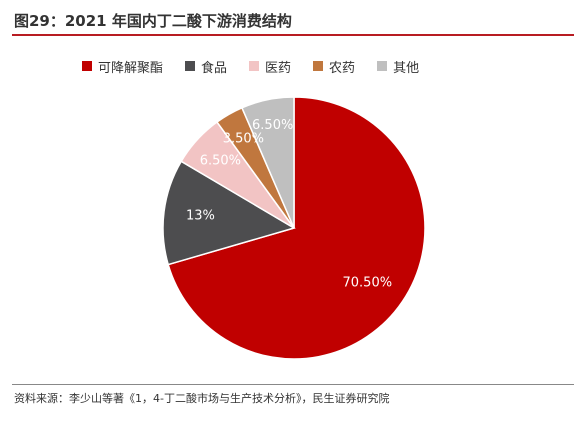  What do you see at coordinates (220, 161) in the screenshot?
I see `data-label-medicine: 6.50%` at bounding box center [220, 161].